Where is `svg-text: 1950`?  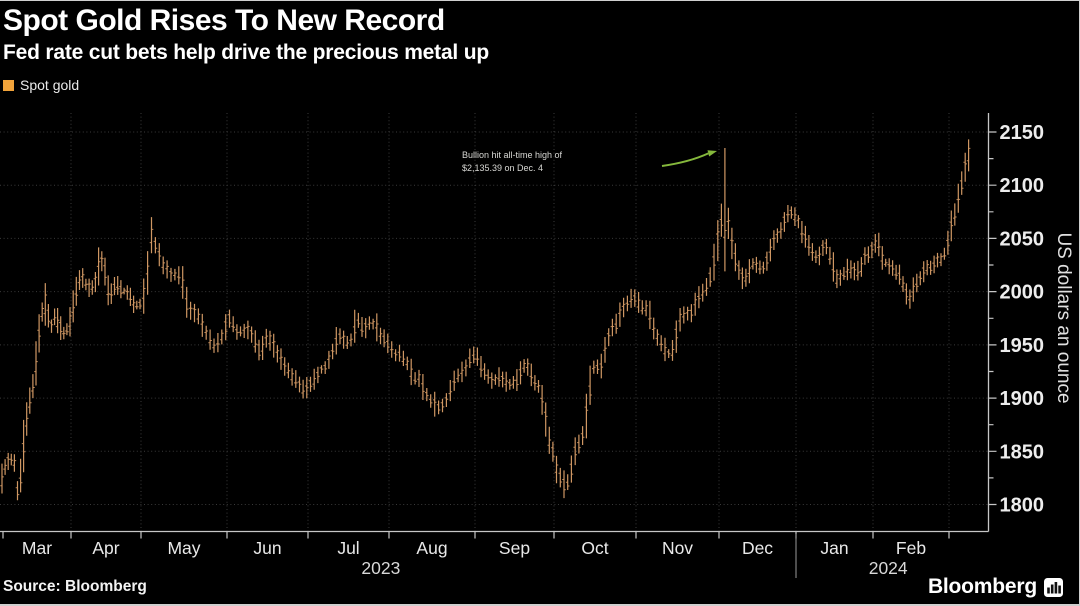
svg-text: 1950 is located at coordinates (1022, 346).